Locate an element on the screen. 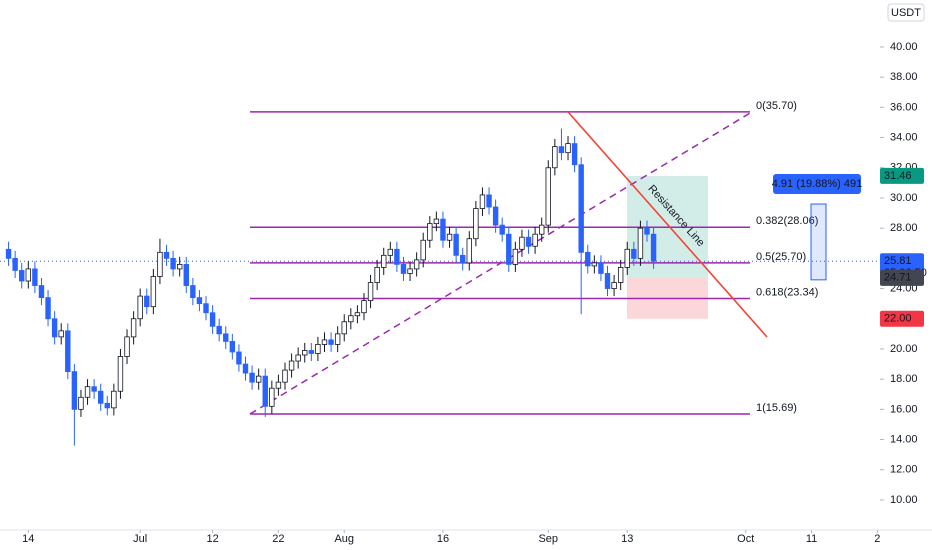 The height and width of the screenshot is (550, 932). x-tick-label: 16 is located at coordinates (443, 539).